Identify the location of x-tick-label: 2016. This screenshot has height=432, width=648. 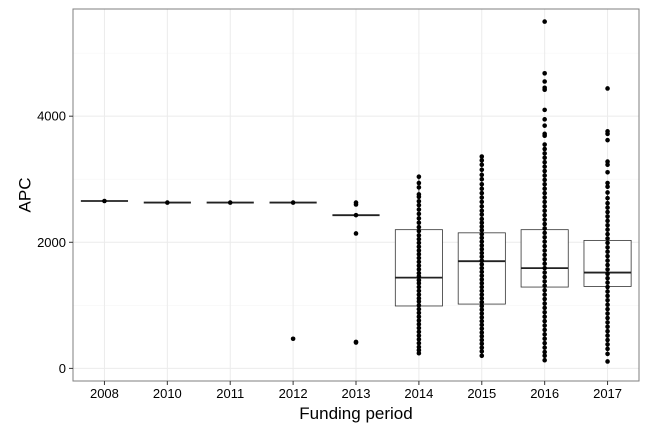
(544, 393).